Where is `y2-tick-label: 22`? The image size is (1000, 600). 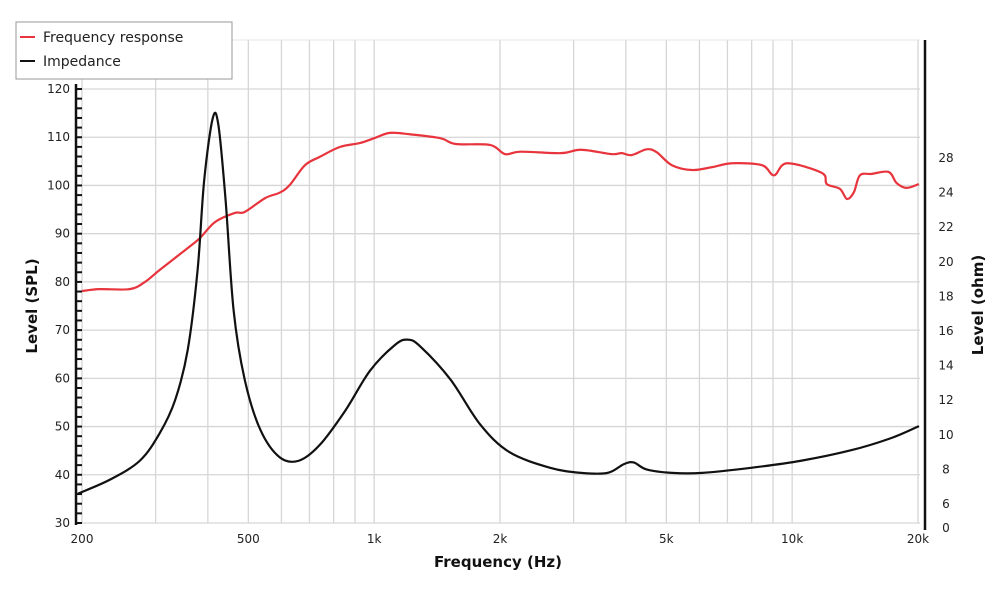 y2-tick-label: 22 is located at coordinates (945, 227).